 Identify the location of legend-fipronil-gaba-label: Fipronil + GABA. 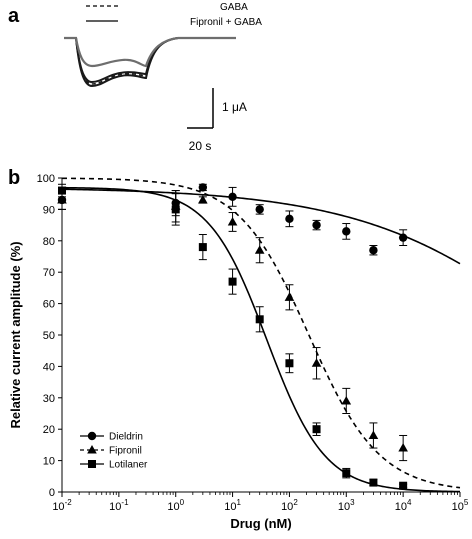
(226, 22).